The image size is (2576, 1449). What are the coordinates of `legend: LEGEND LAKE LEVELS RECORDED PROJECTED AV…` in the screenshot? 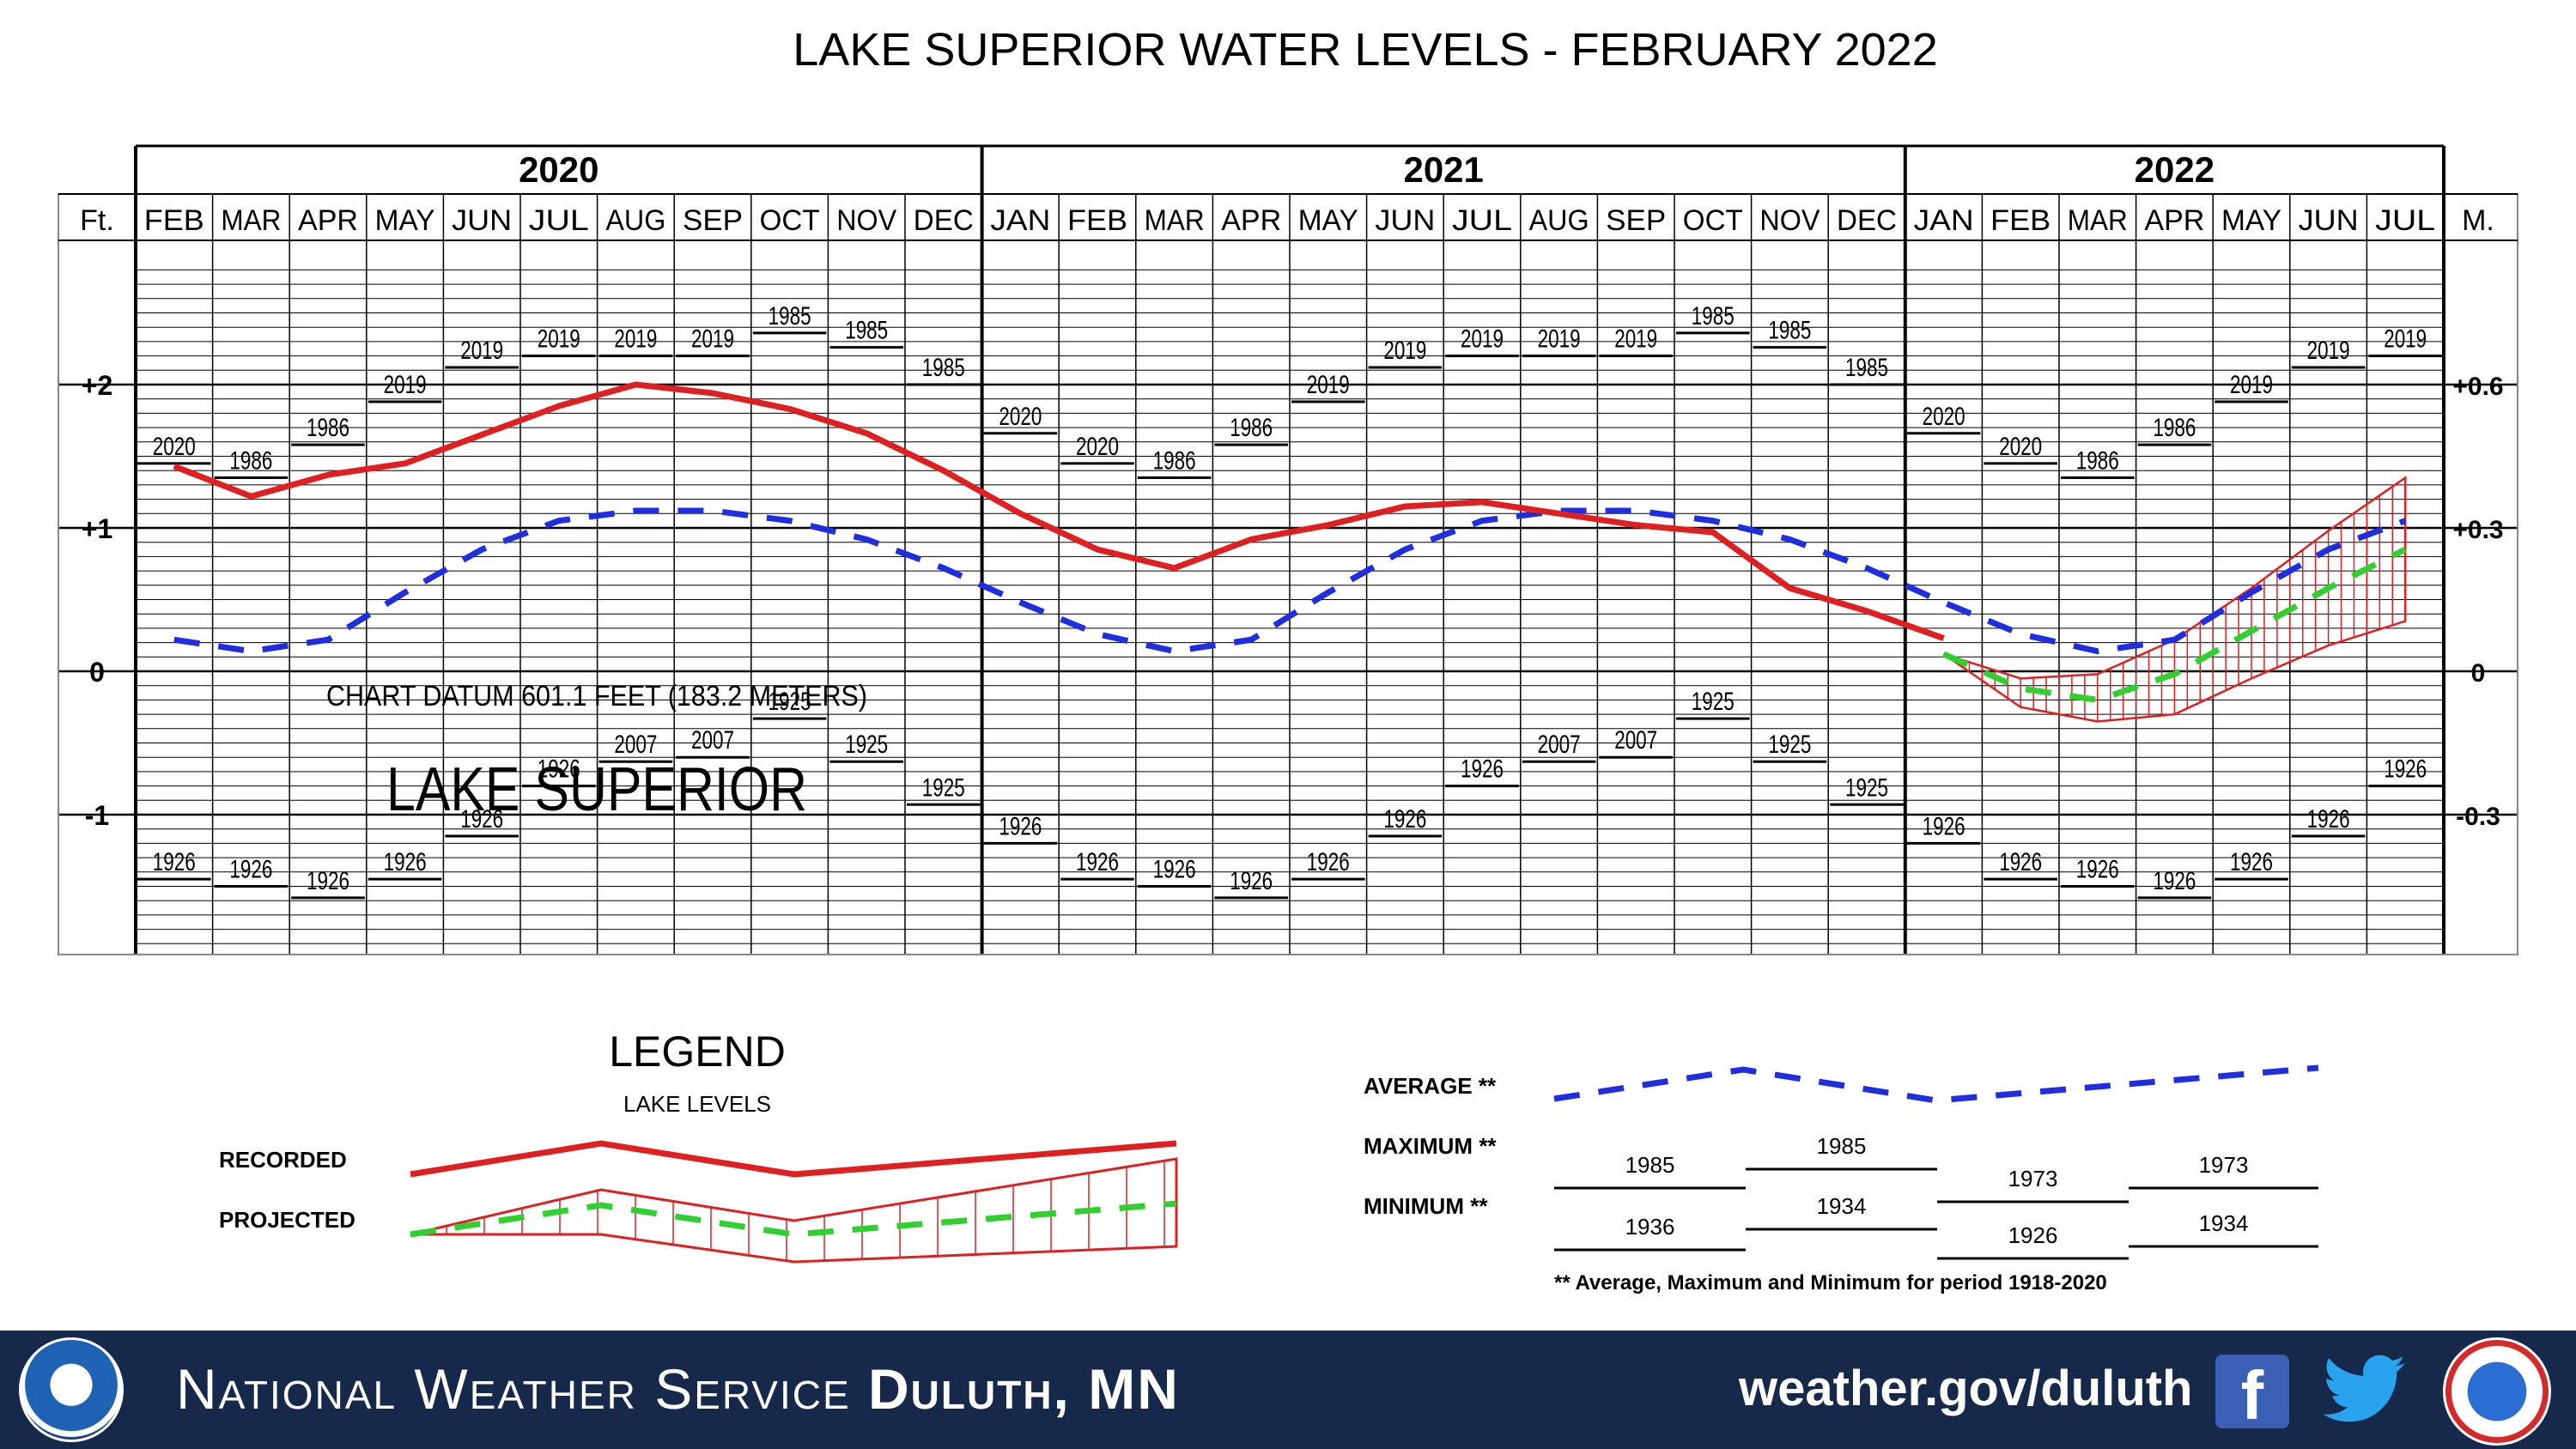 It's located at (1269, 1161).